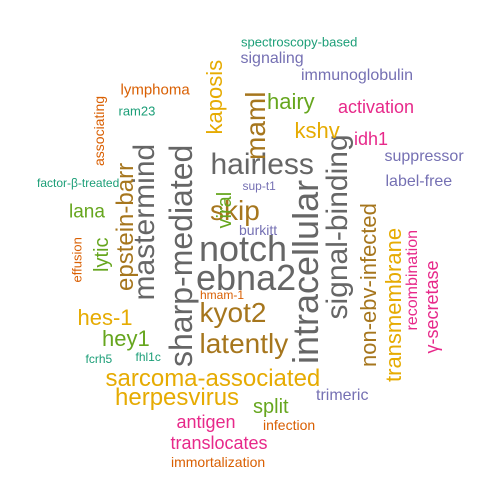  I want to click on word-lymphoma: lymphoma, so click(155, 90).